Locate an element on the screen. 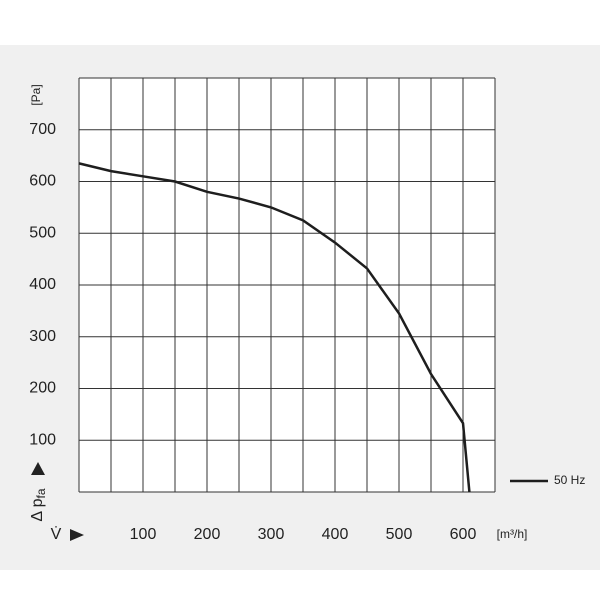  y-tick-label: 300 is located at coordinates (42, 336).